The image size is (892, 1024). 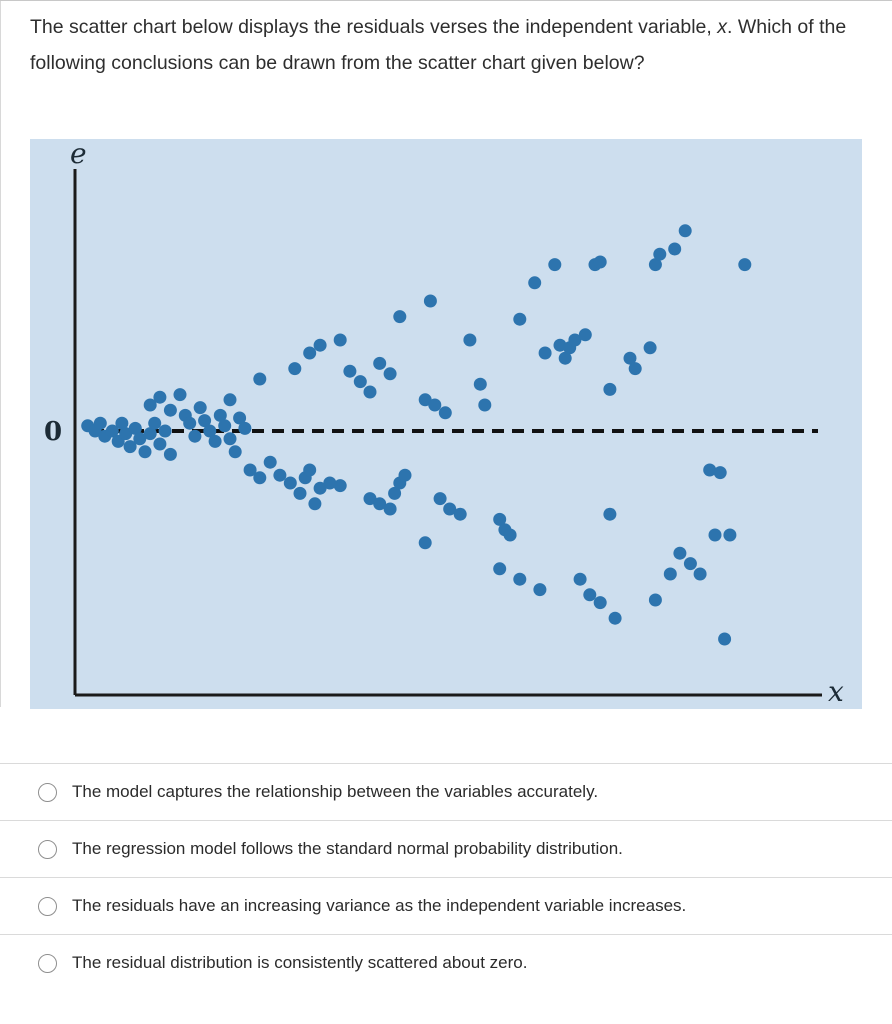 What do you see at coordinates (836, 691) in the screenshot?
I see `x-axis-label: x` at bounding box center [836, 691].